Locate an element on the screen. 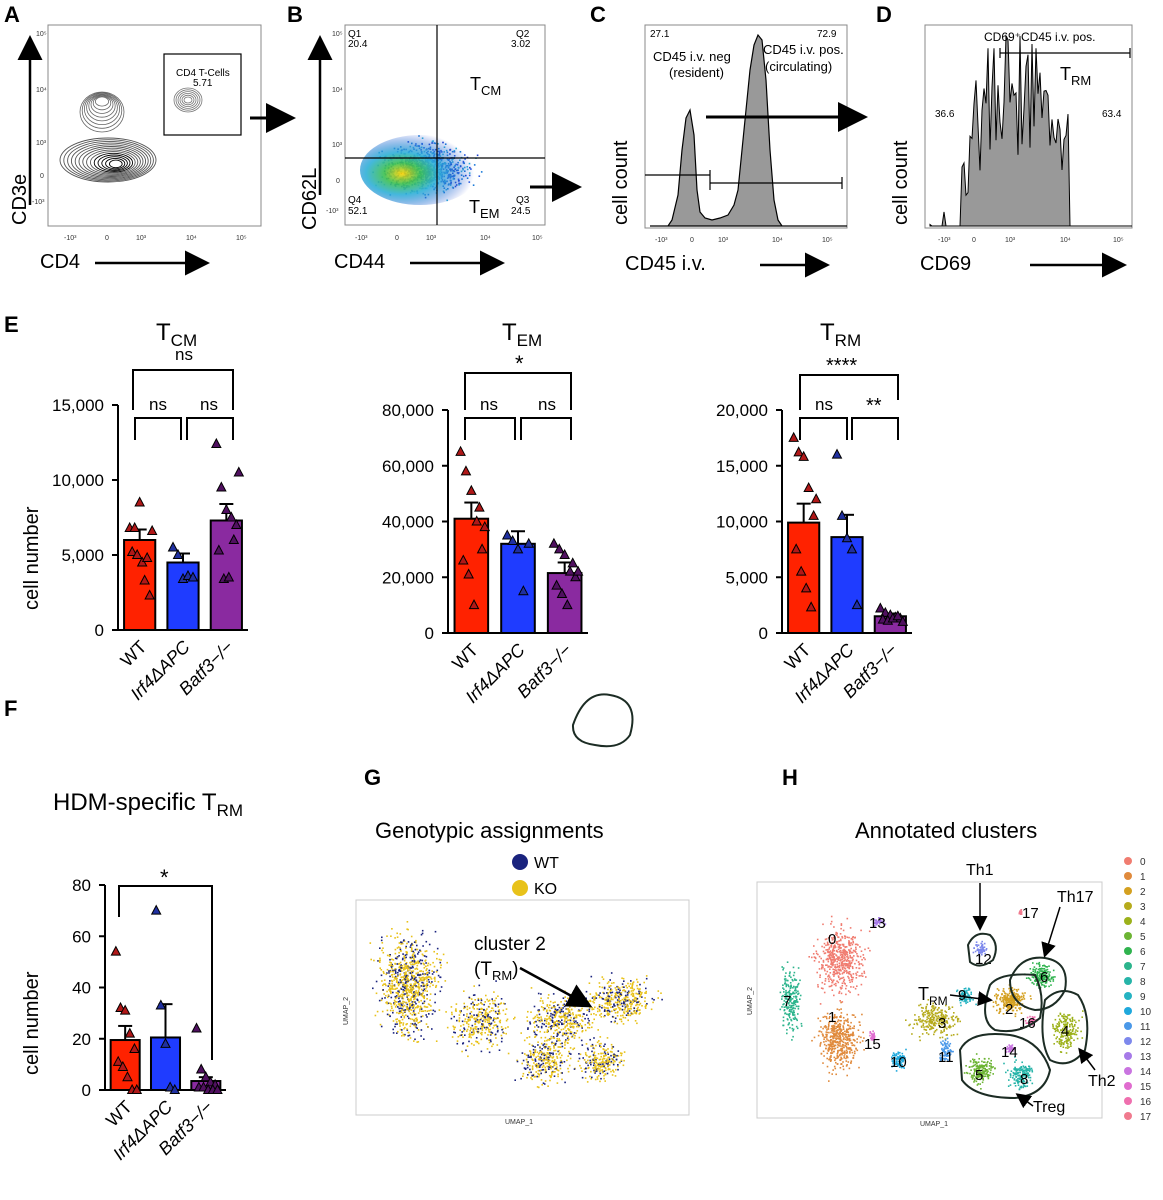  panel-d-xlabel: CD69 is located at coordinates (945, 264).